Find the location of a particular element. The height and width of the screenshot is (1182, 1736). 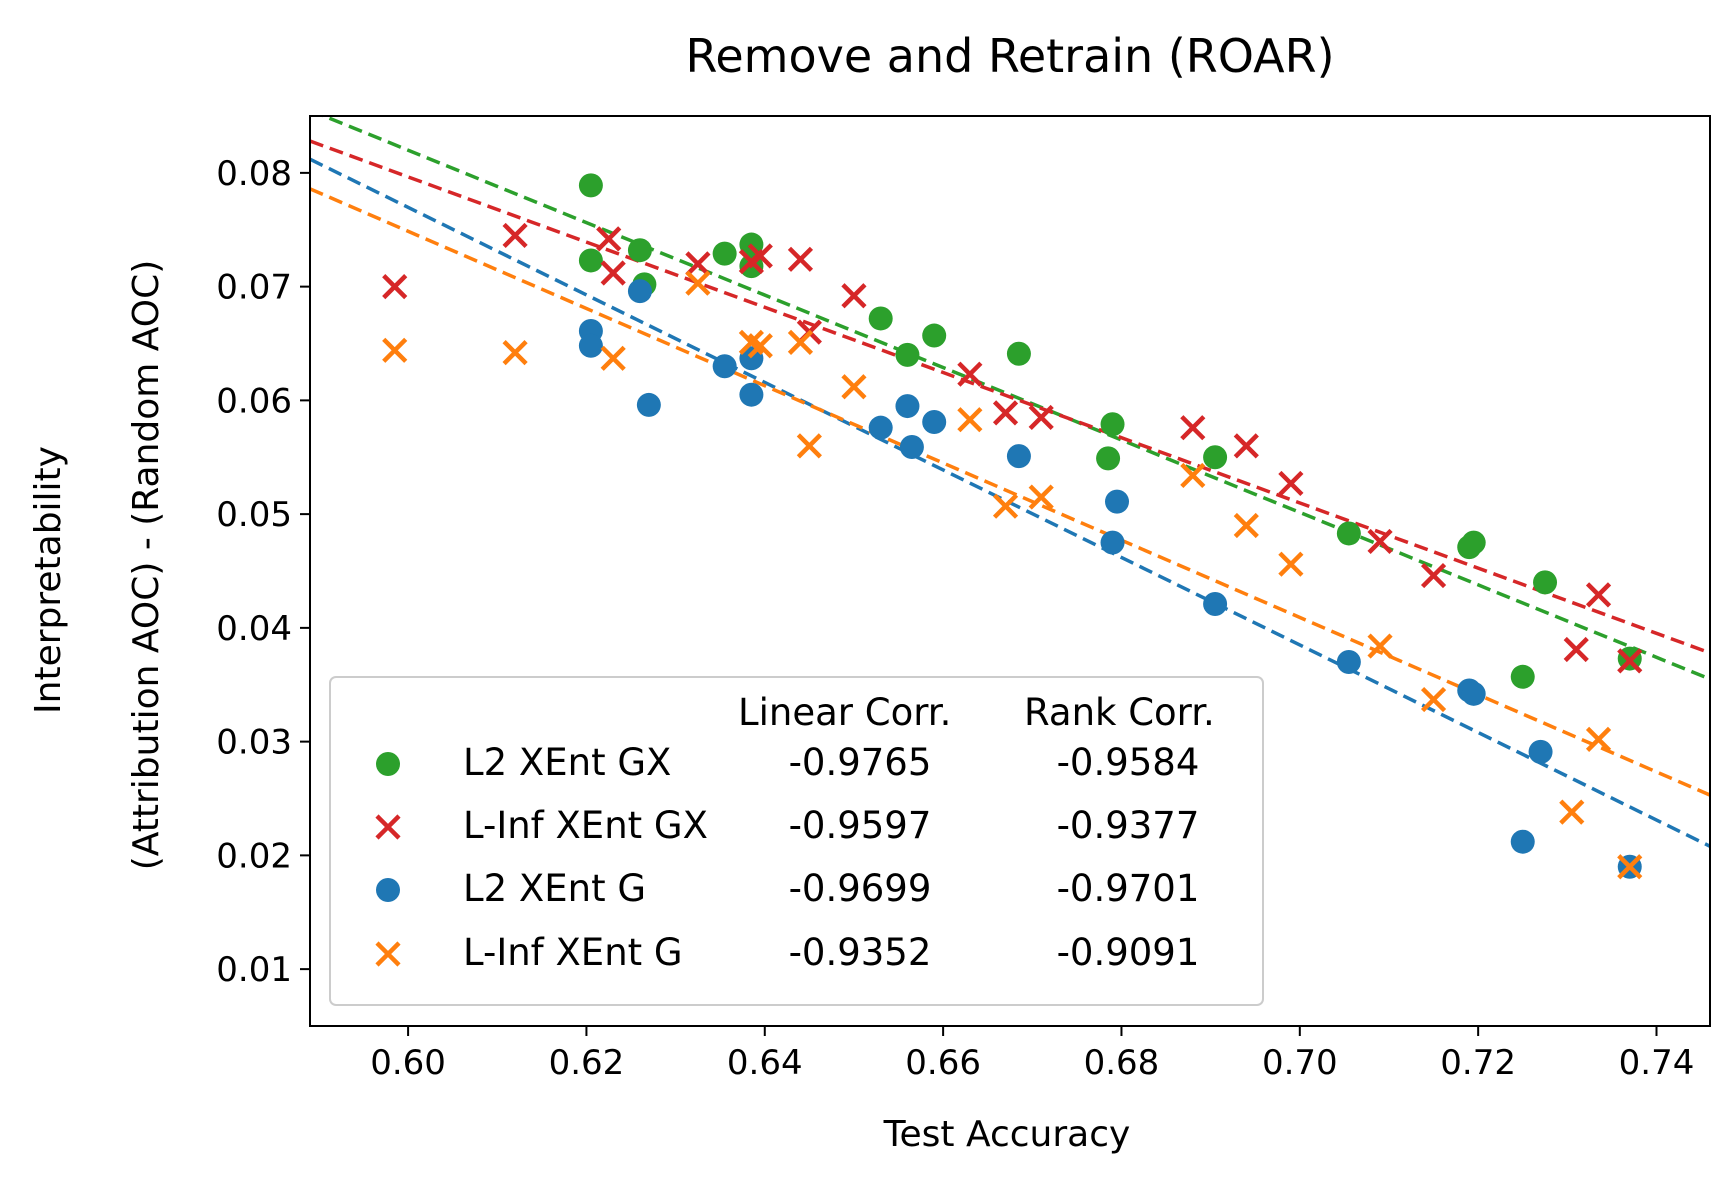

y-axis-title-line1: Interpretability is located at coordinates (48, 580).